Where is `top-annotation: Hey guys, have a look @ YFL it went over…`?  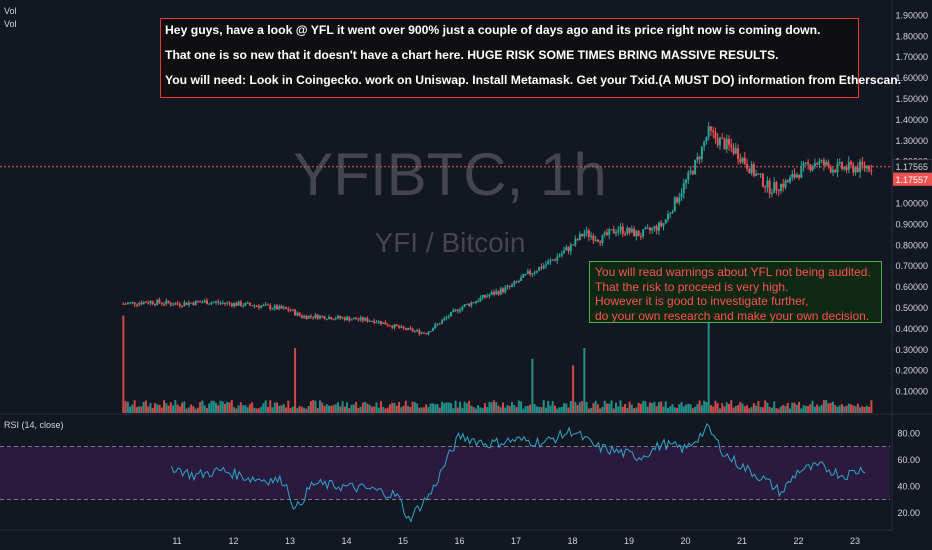
top-annotation: Hey guys, have a look @ YFL it went over… is located at coordinates (530, 58).